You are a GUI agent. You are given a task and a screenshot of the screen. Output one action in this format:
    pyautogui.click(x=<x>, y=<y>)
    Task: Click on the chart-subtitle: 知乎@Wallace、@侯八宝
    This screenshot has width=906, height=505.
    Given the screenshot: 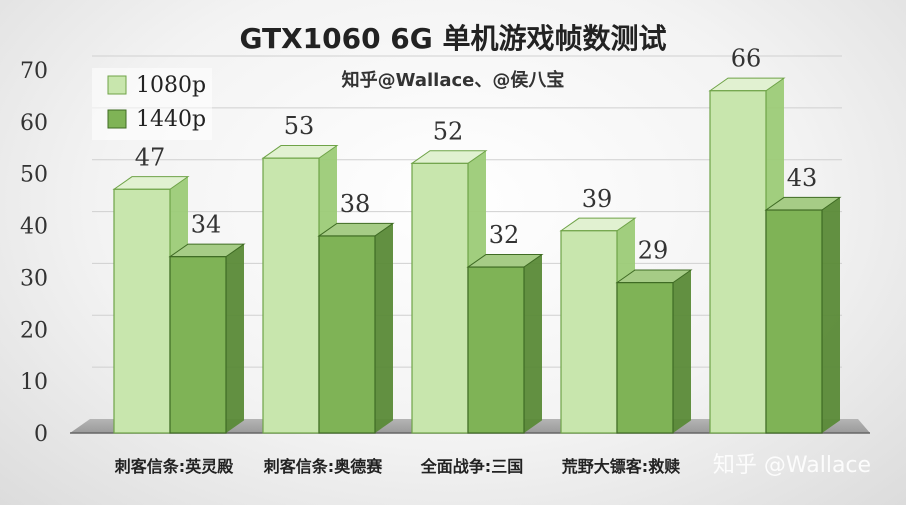 What is the action you would take?
    pyautogui.click(x=453, y=80)
    